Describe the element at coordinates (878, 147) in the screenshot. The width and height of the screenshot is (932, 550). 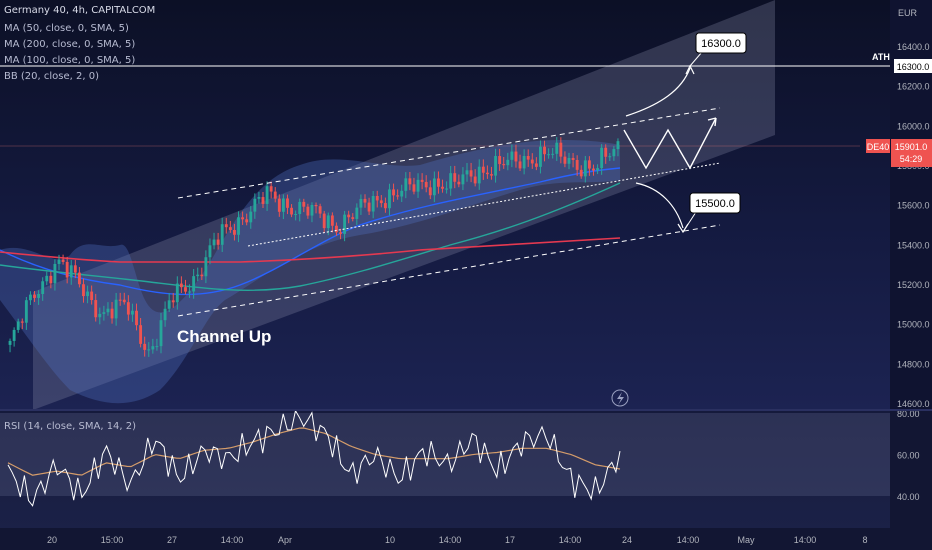
I see `symbol-badge: DE40` at that location.